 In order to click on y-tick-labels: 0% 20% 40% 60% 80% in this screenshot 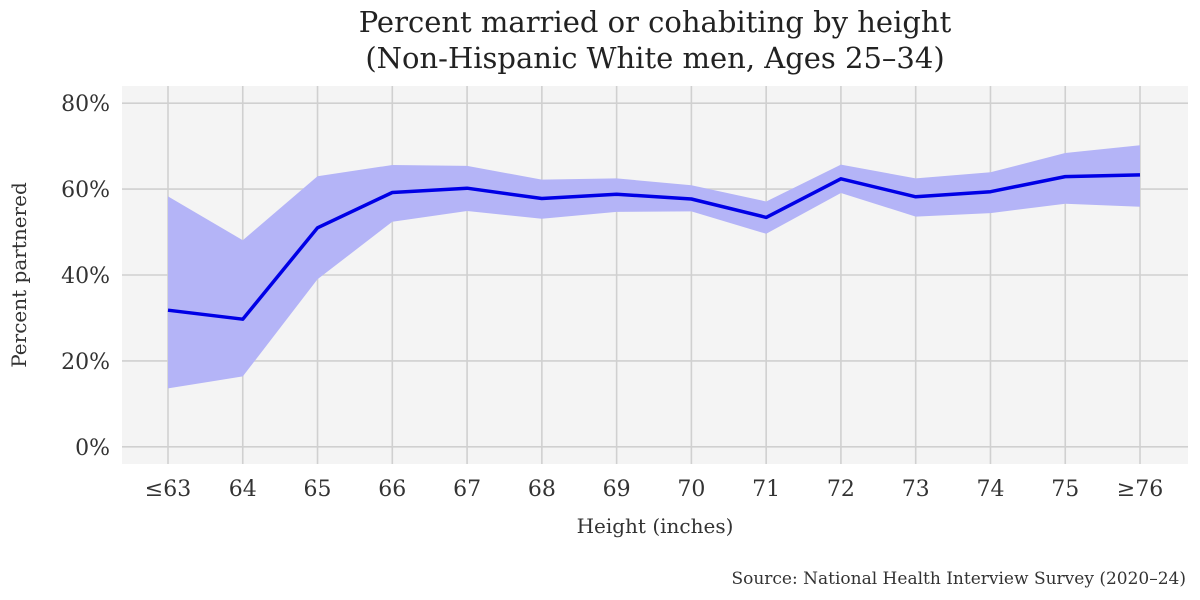, I will do `click(85, 276)`.